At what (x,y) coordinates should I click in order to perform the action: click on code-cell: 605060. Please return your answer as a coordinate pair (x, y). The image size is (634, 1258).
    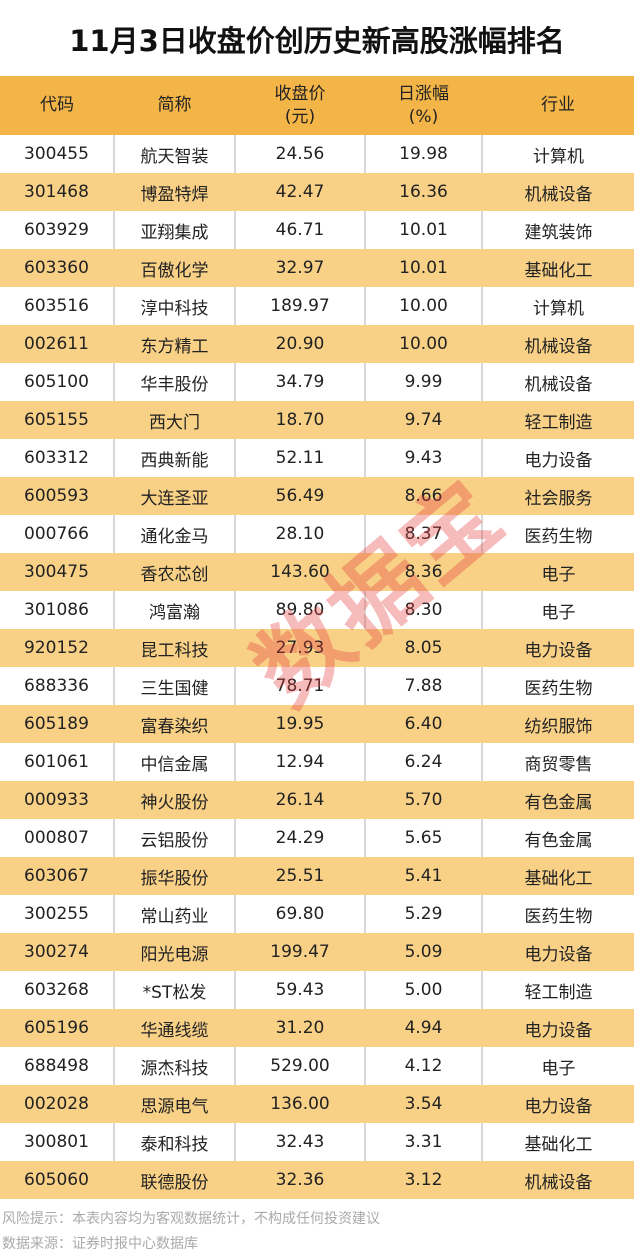
    Looking at the image, I should click on (57, 1180).